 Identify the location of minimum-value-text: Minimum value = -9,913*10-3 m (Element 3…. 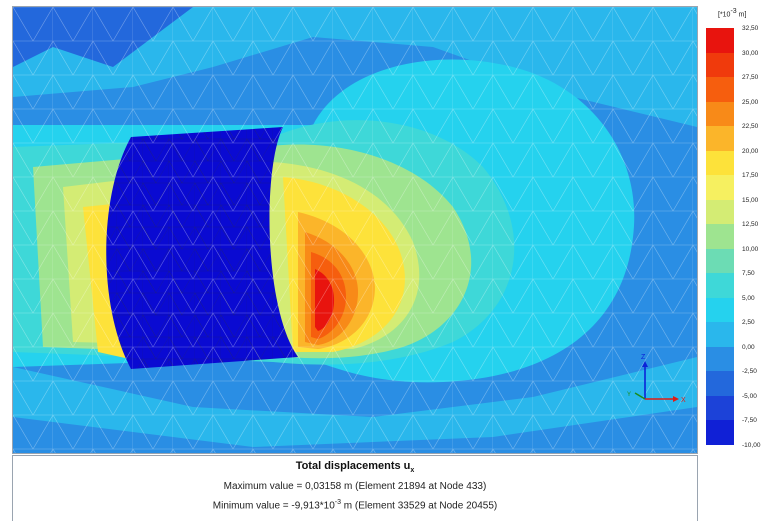
(355, 505).